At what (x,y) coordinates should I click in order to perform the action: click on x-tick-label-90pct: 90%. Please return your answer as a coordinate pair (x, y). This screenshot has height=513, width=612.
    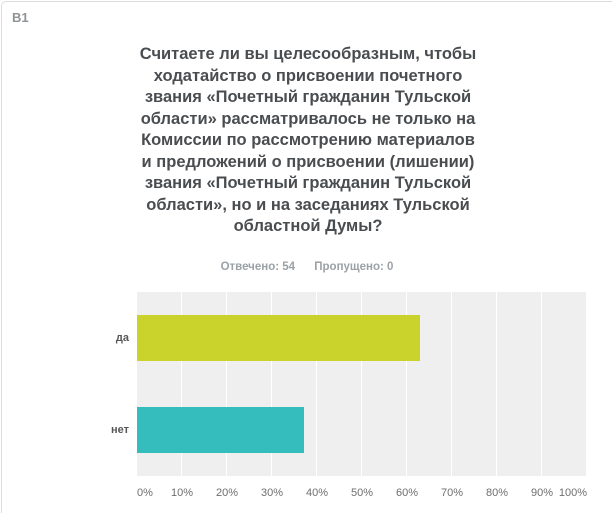
    Looking at the image, I should click on (542, 493).